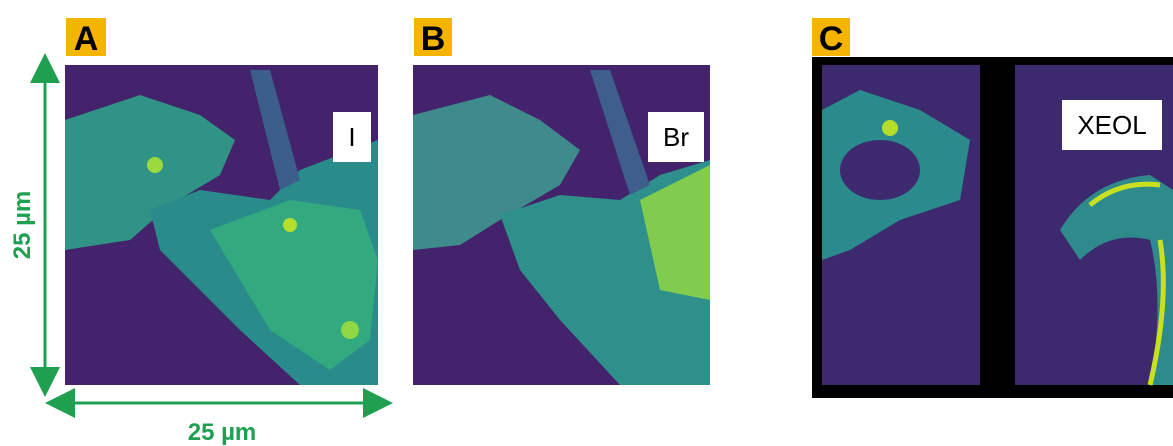 The width and height of the screenshot is (1173, 446). I want to click on panel-label: C, so click(831, 39).